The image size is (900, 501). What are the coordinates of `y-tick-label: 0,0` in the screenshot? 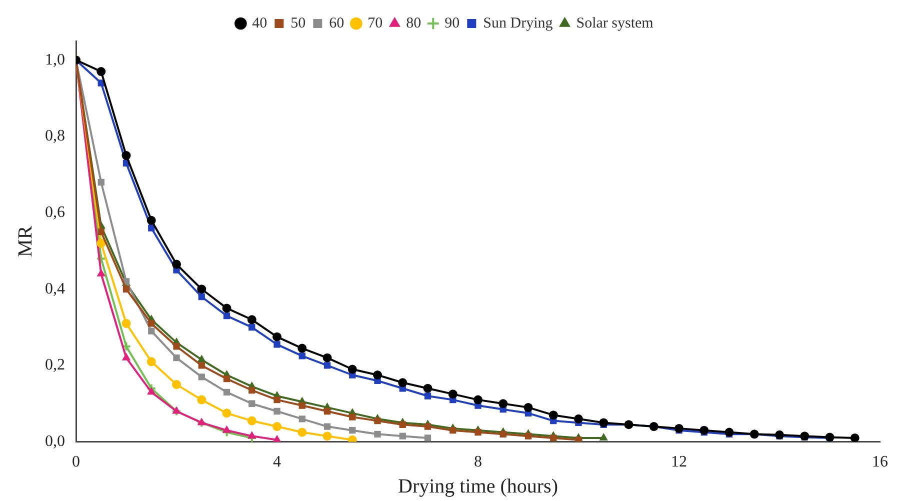 It's located at (55, 441).